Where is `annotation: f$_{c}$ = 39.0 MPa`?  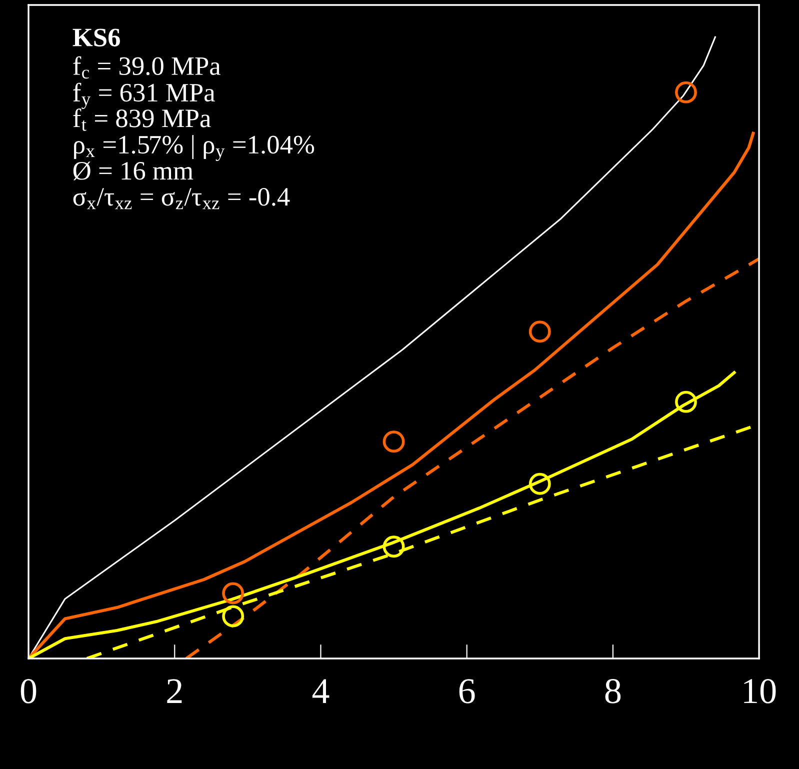 annotation: f$_{c}$ = 39.0 MPa is located at coordinates (147, 67).